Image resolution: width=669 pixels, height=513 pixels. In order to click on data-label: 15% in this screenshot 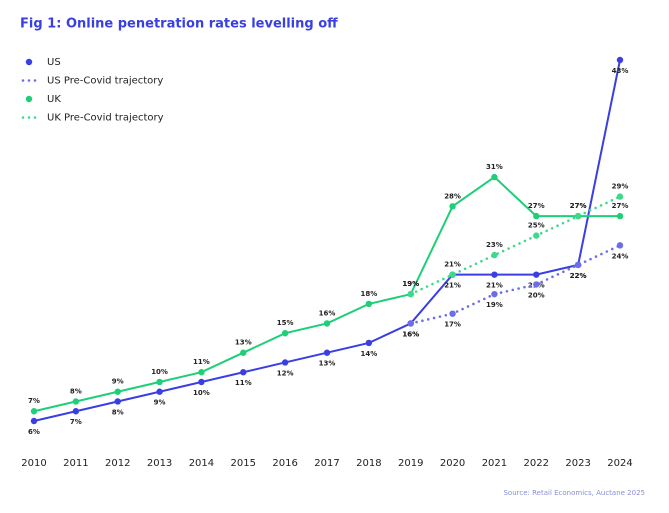, I will do `click(285, 323)`.